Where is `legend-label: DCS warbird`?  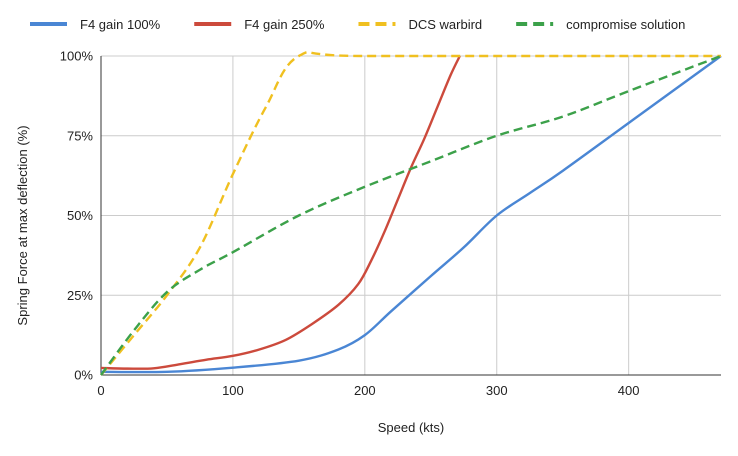 legend-label: DCS warbird is located at coordinates (445, 24).